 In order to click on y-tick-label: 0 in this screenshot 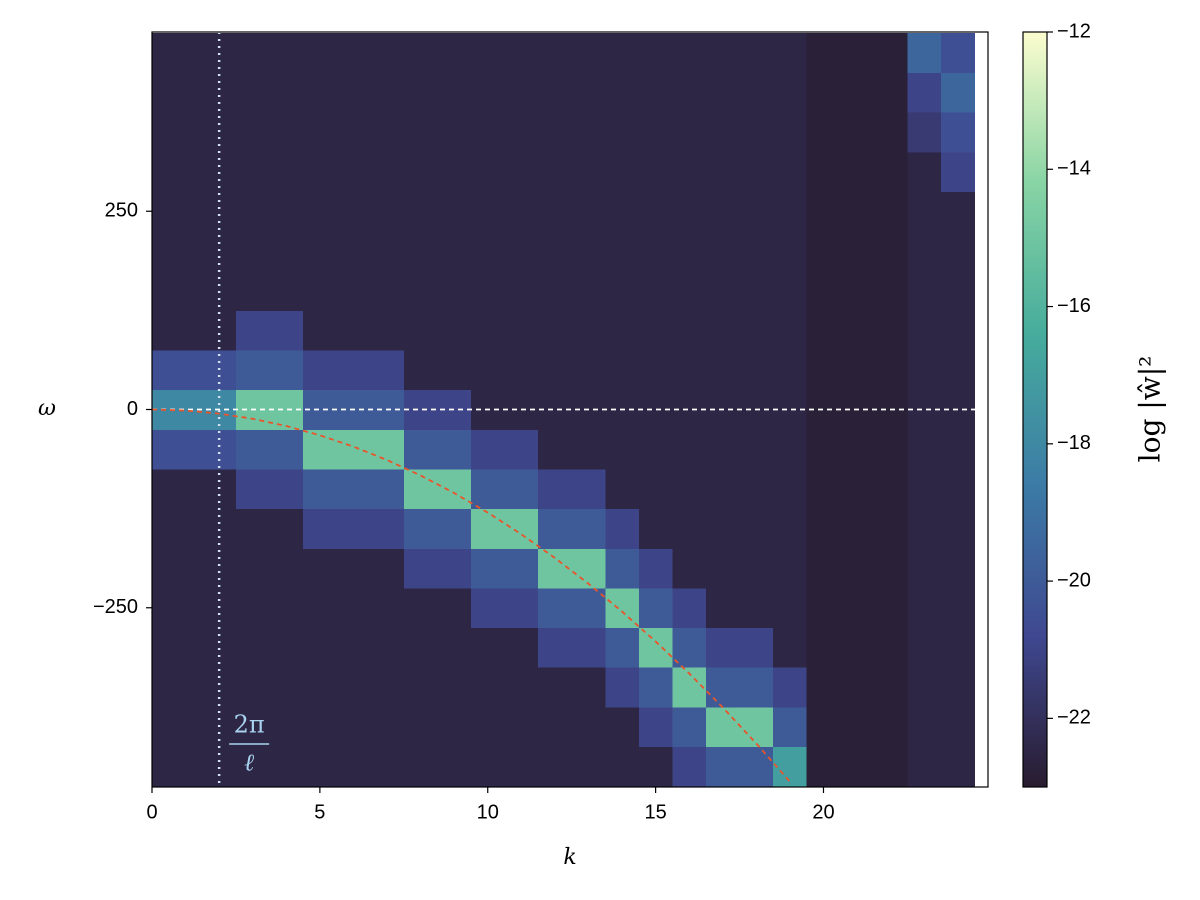, I will do `click(132, 409)`.